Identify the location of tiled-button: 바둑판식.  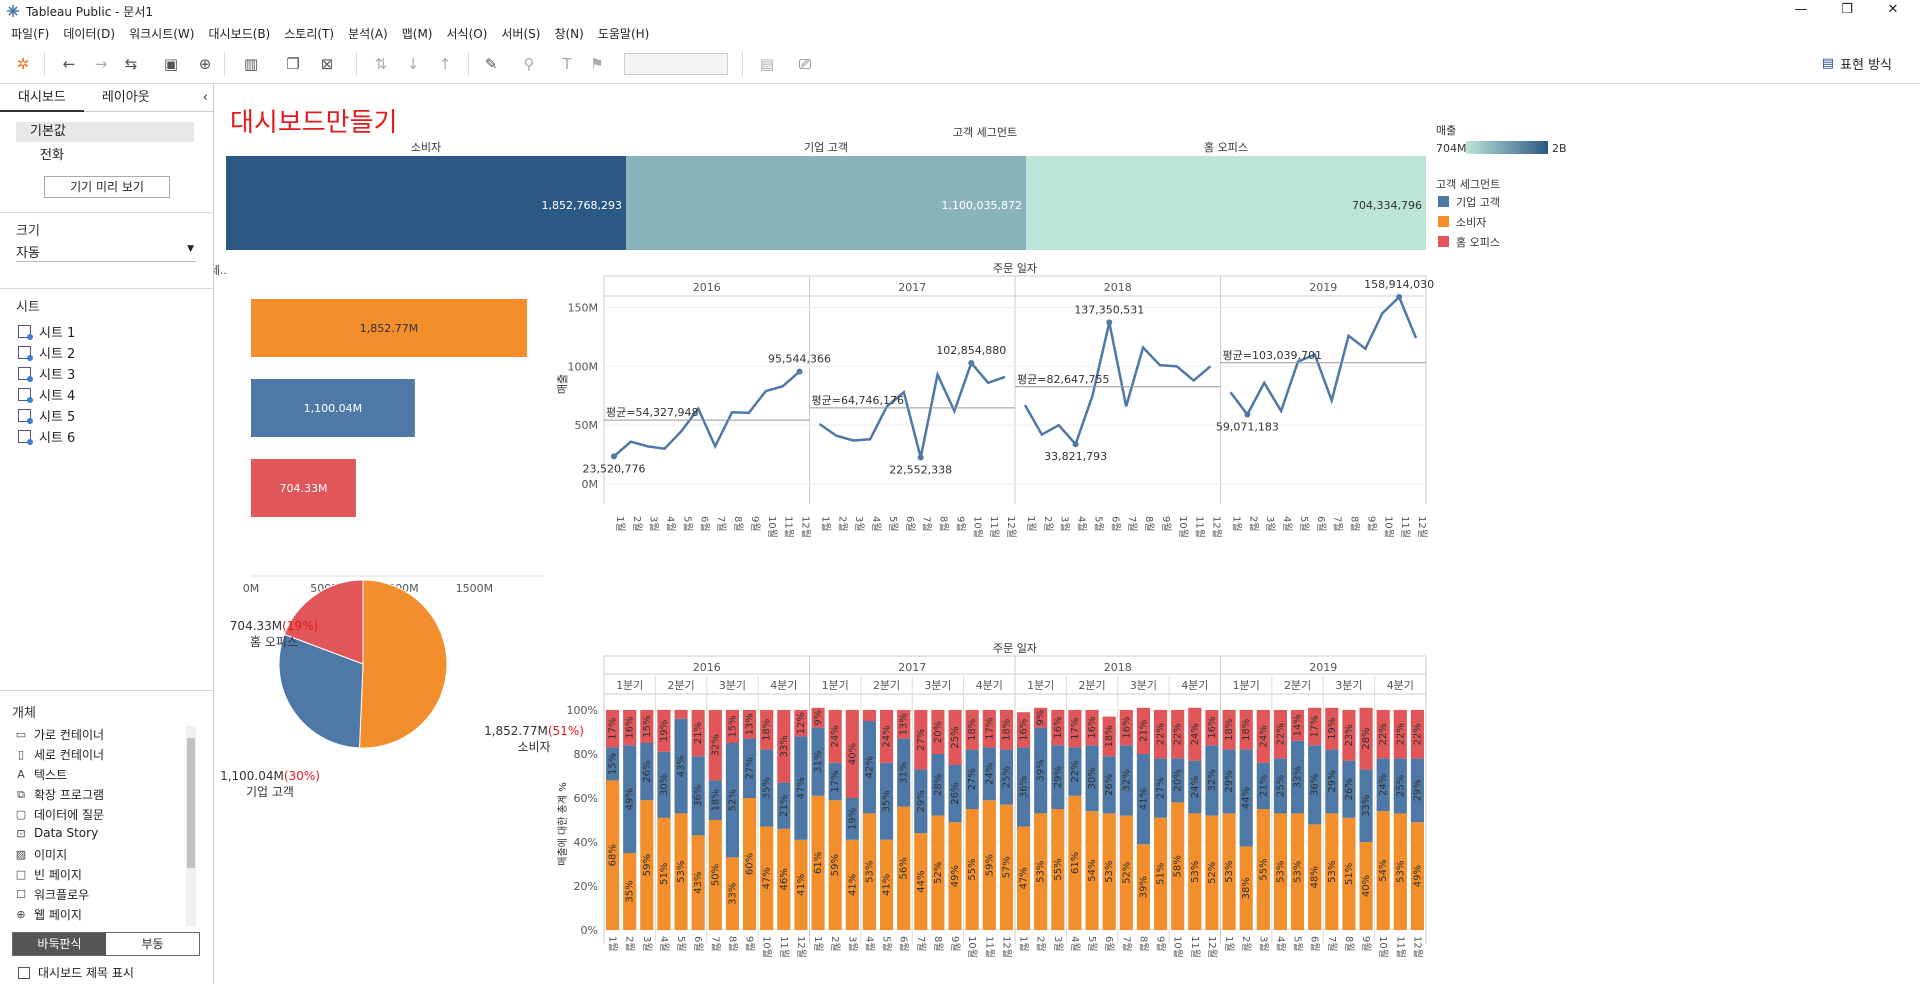
(59, 944).